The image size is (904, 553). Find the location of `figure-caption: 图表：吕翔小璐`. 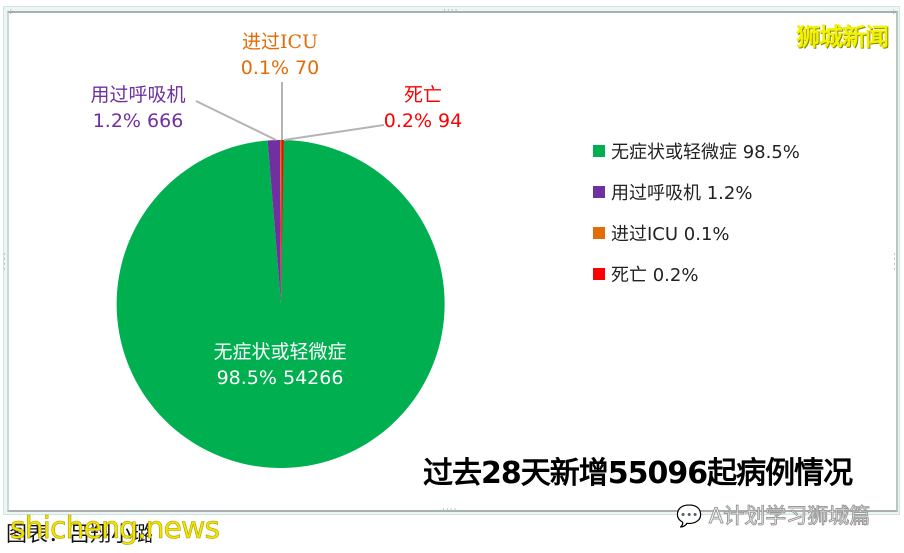

figure-caption: 图表：吕翔小璐 is located at coordinates (79, 534).